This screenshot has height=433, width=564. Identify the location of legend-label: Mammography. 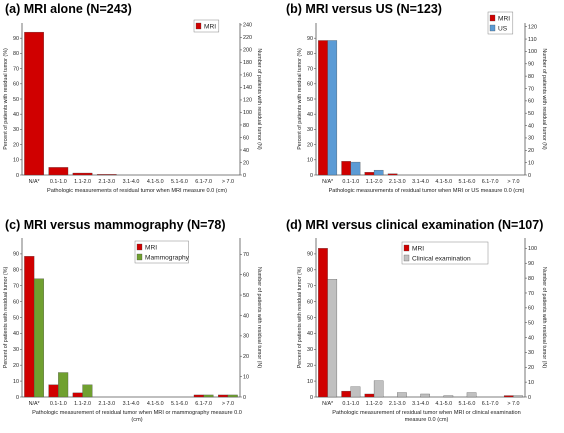
(167, 258).